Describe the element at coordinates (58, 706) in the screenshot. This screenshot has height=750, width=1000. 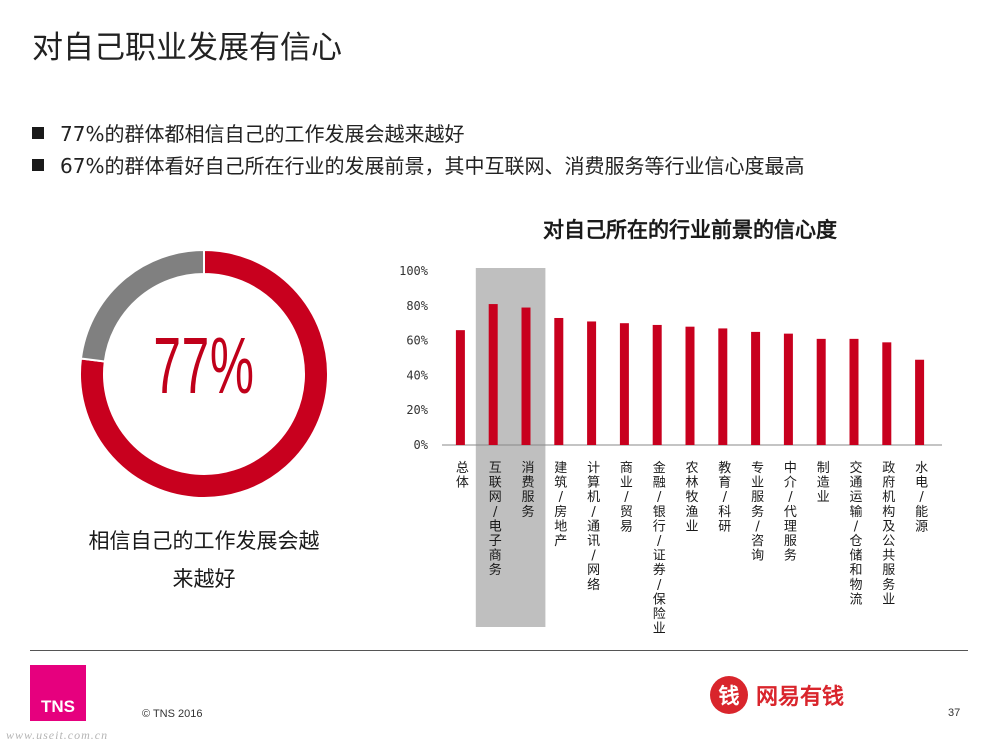
I see `tns-logo-text: TNS` at that location.